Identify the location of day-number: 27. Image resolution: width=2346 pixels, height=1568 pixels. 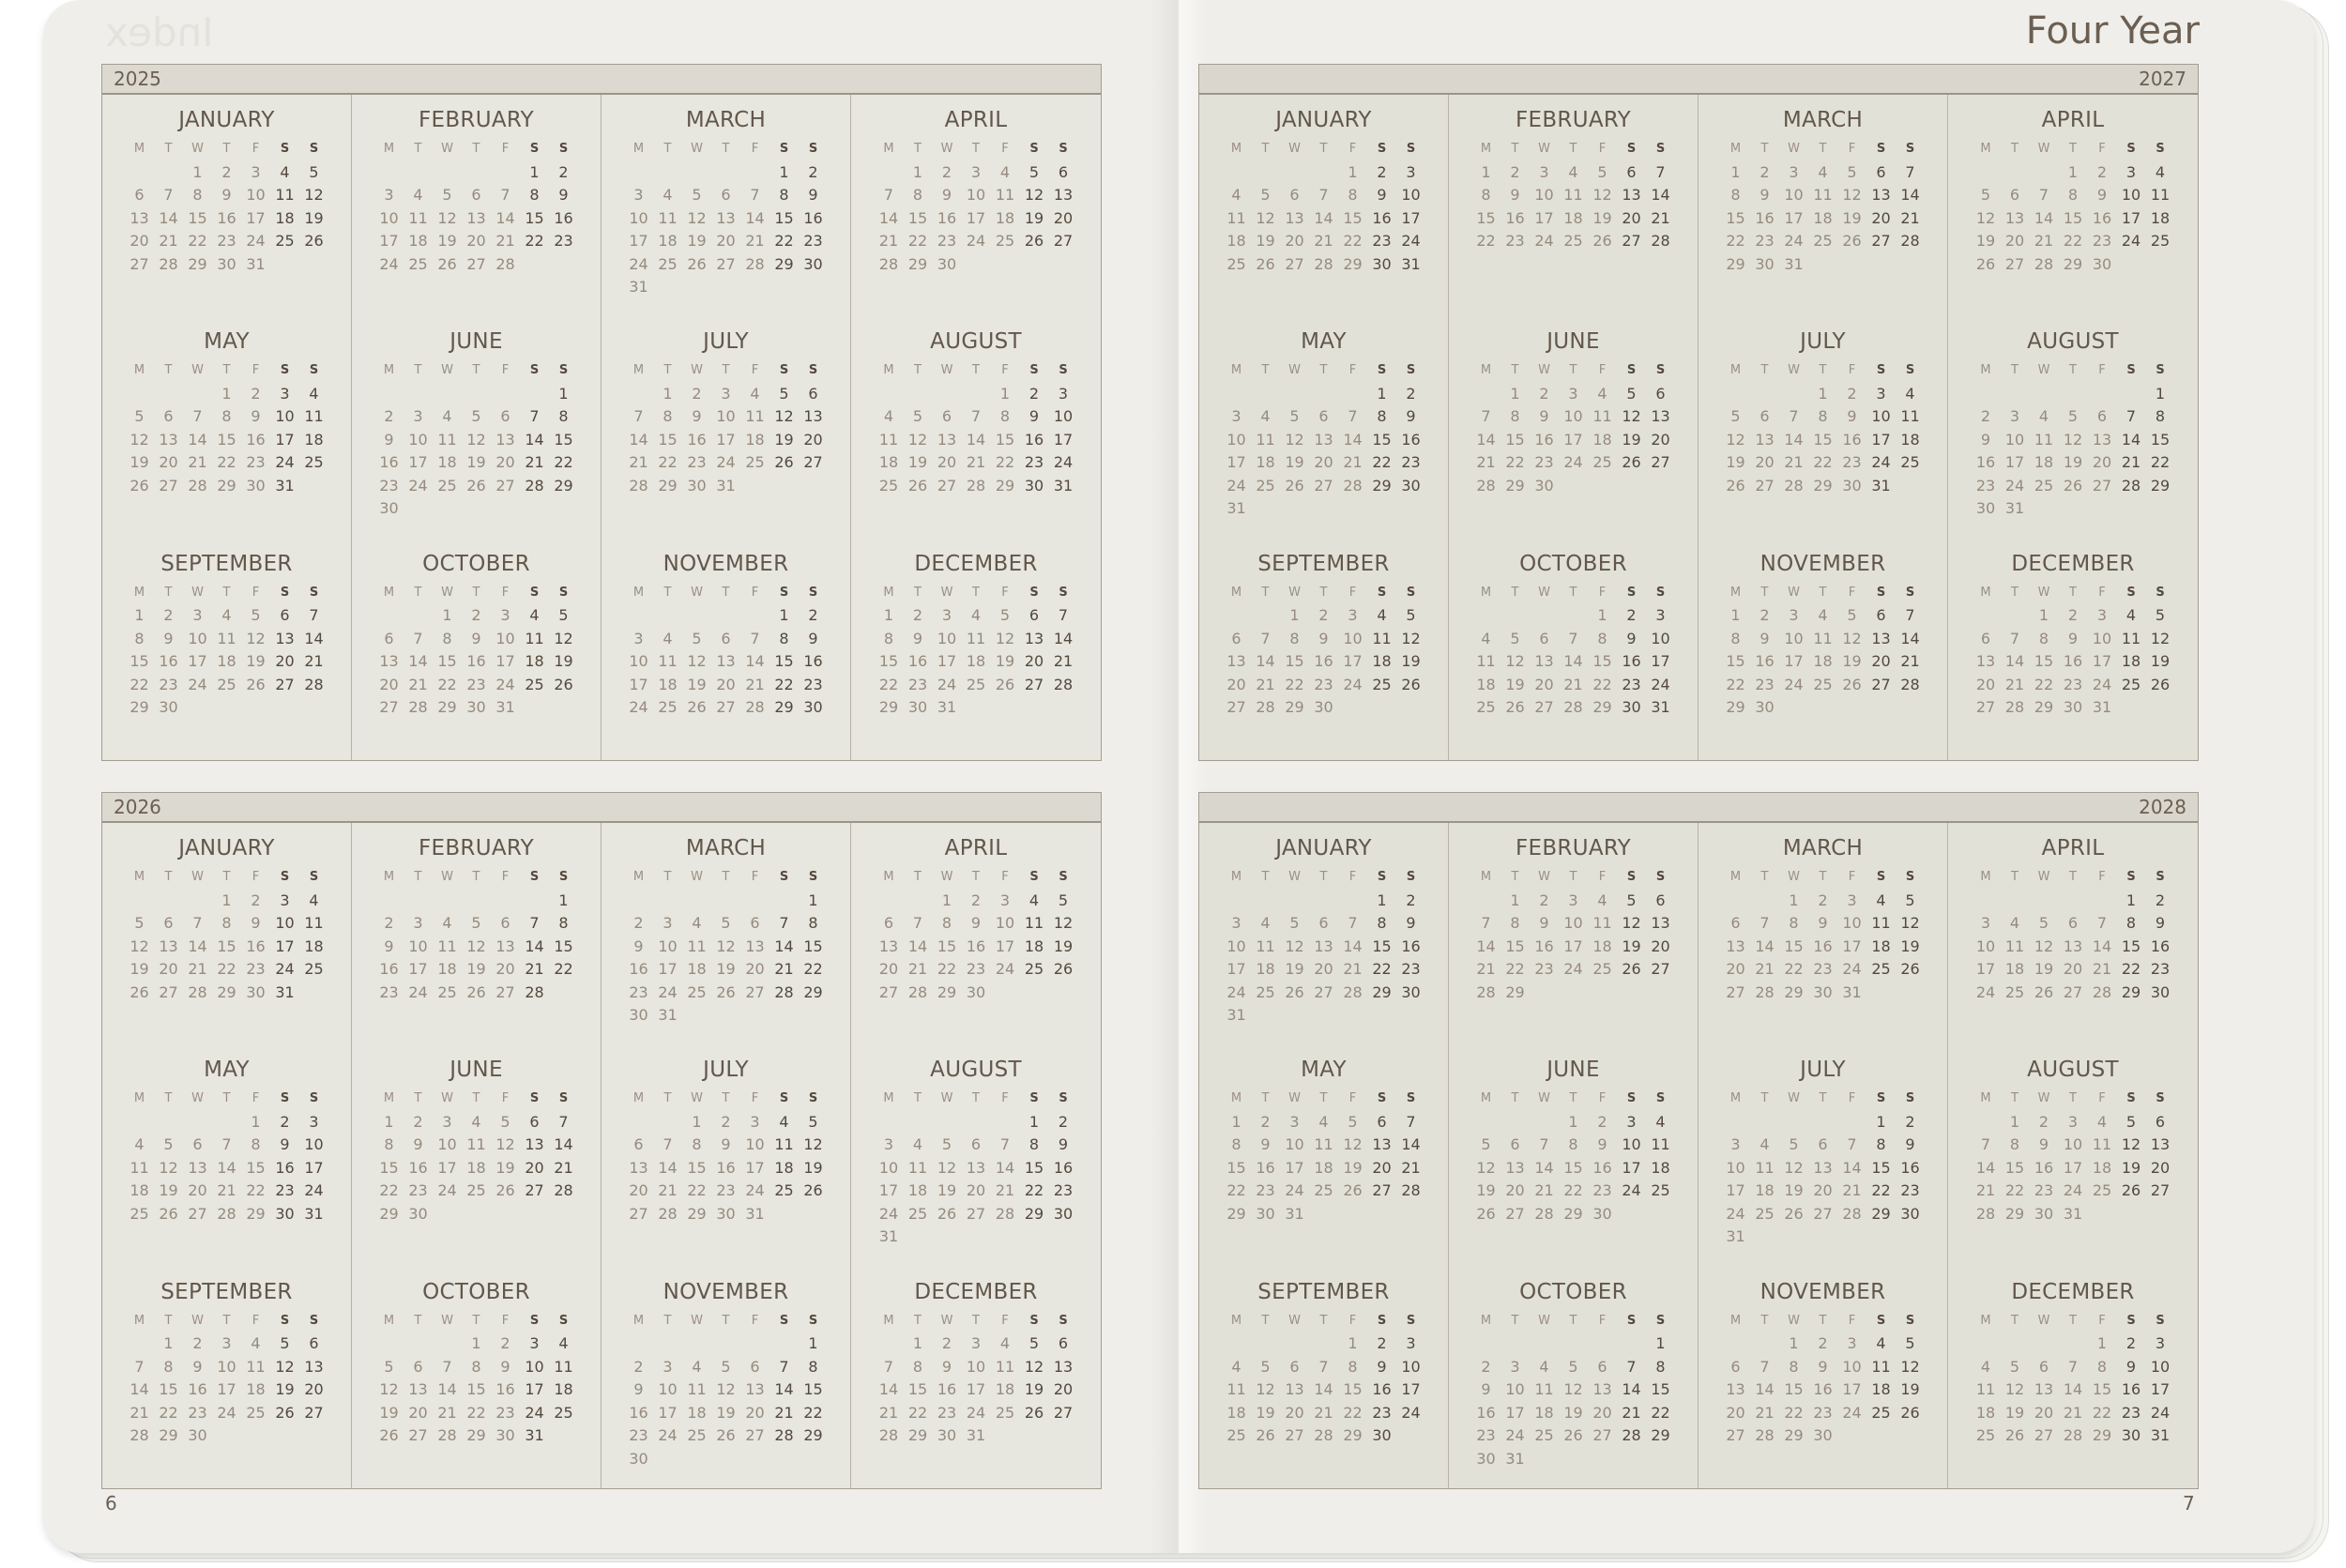
(755, 1435).